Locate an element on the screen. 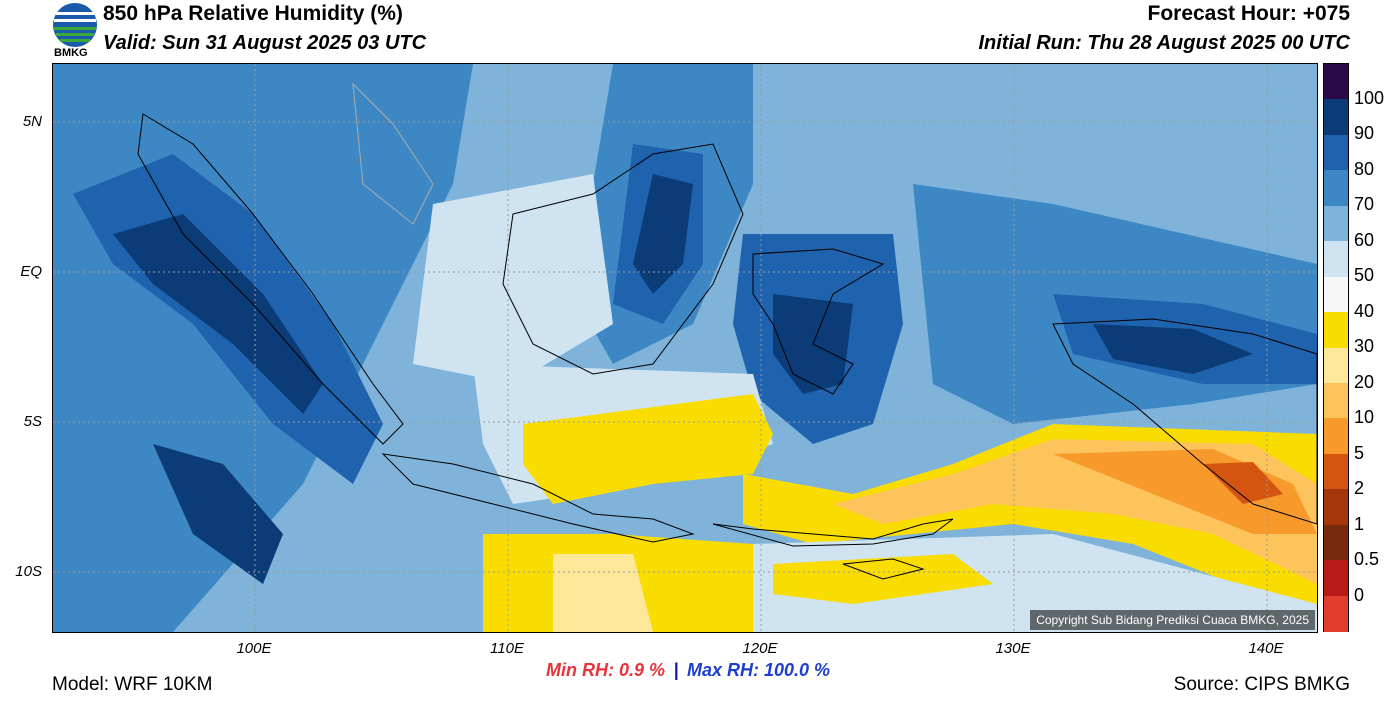 Image resolution: width=1400 pixels, height=709 pixels. colorbar is located at coordinates (1336, 347).